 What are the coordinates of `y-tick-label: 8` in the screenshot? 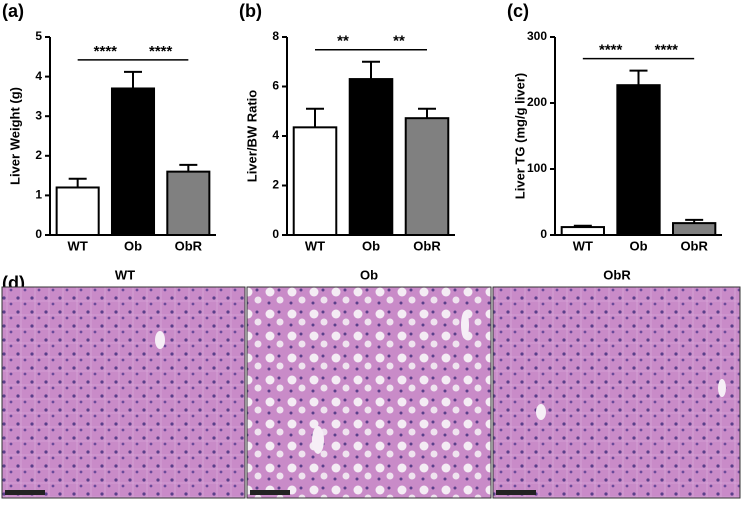 It's located at (275, 36).